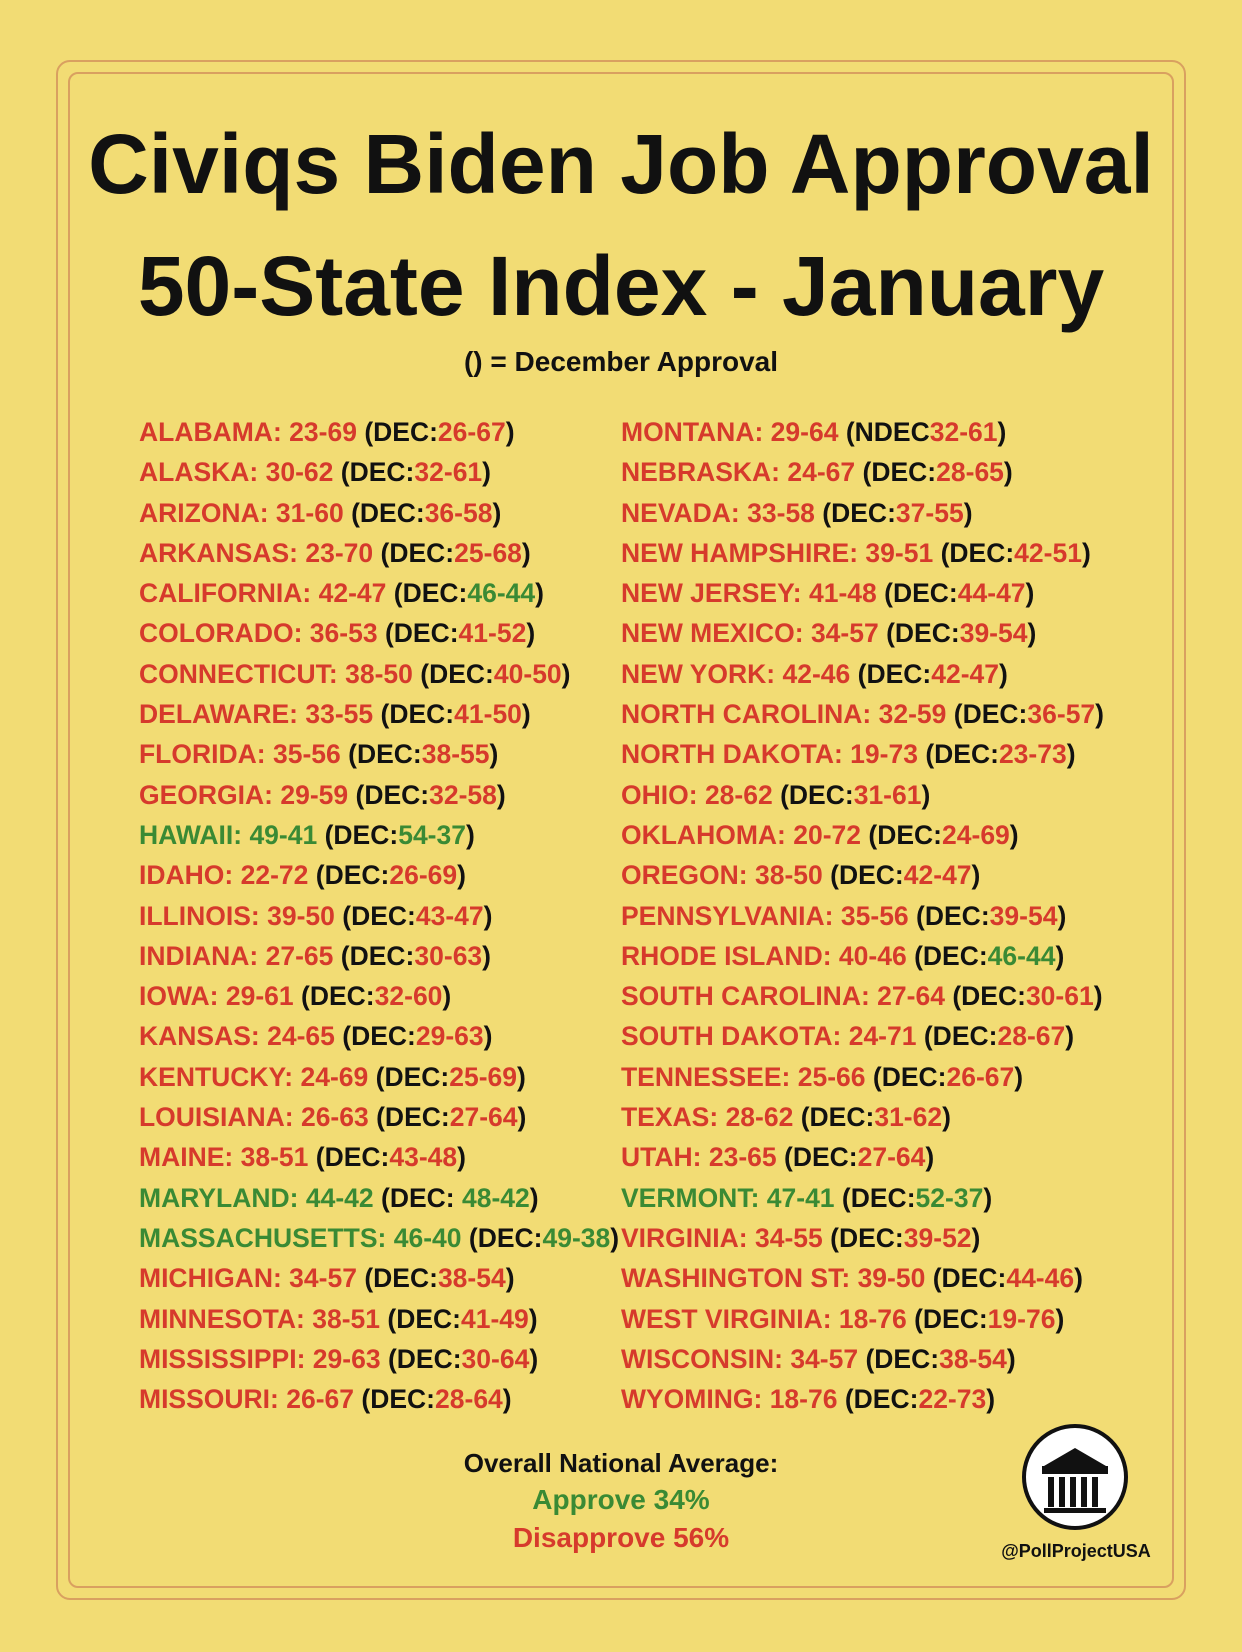 This screenshot has height=1652, width=1242. Describe the element at coordinates (408, 996) in the screenshot. I see `december-approval: 32-60` at that location.